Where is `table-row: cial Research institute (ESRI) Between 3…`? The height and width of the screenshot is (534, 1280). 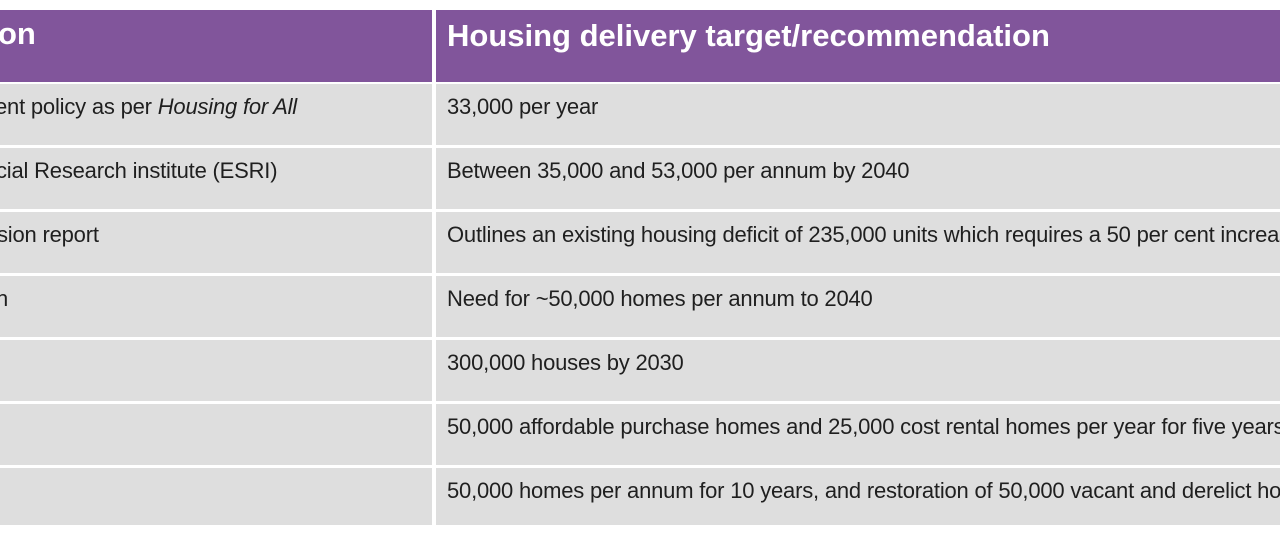
table-row: cial Research institute (ESRI) Between 3… is located at coordinates (640, 178).